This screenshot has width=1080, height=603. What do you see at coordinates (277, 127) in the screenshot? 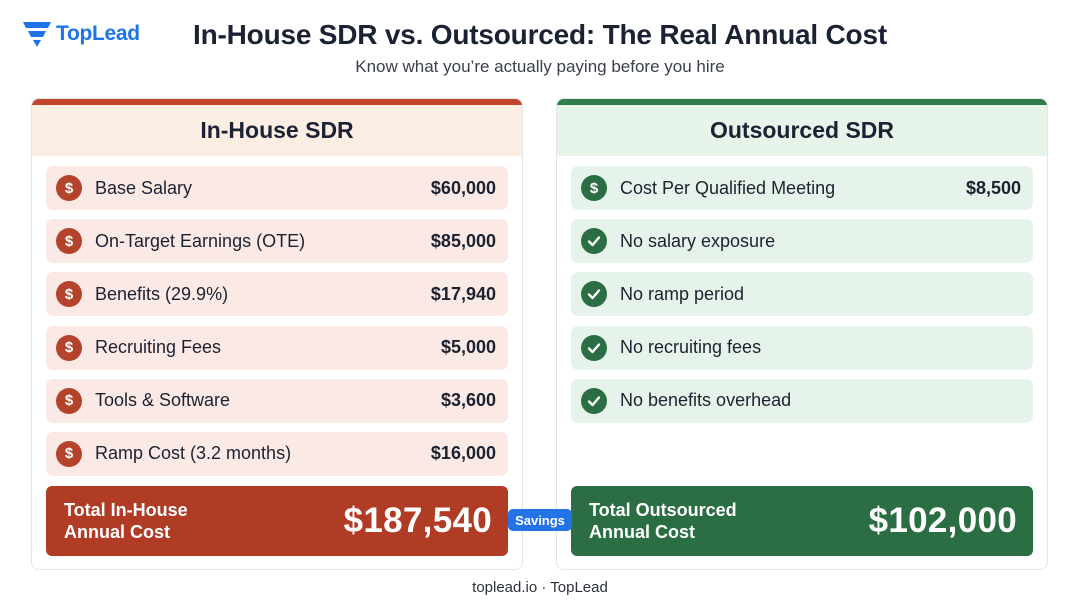
I see `in-house-heading: In-House SDR` at bounding box center [277, 127].